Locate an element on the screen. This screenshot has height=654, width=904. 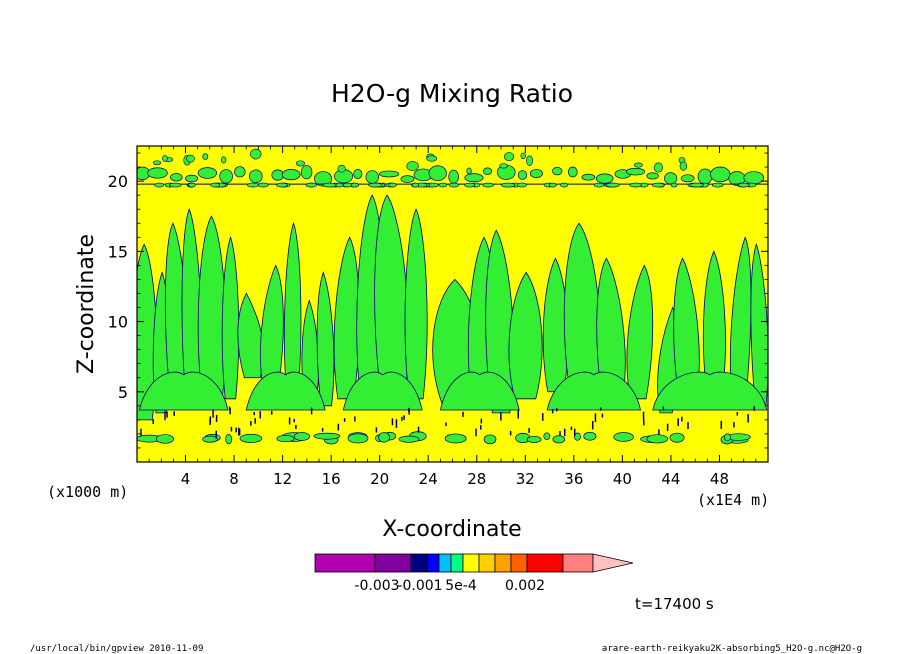
y-tick-label: 5 is located at coordinates (123, 392).